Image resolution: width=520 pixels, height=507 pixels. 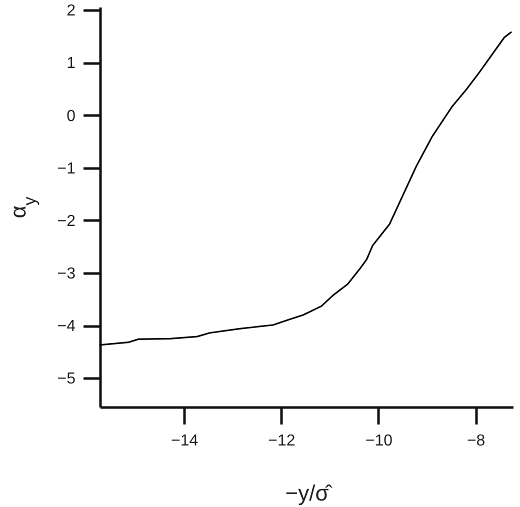 I want to click on y-tick-label: 2, so click(x=71, y=11).